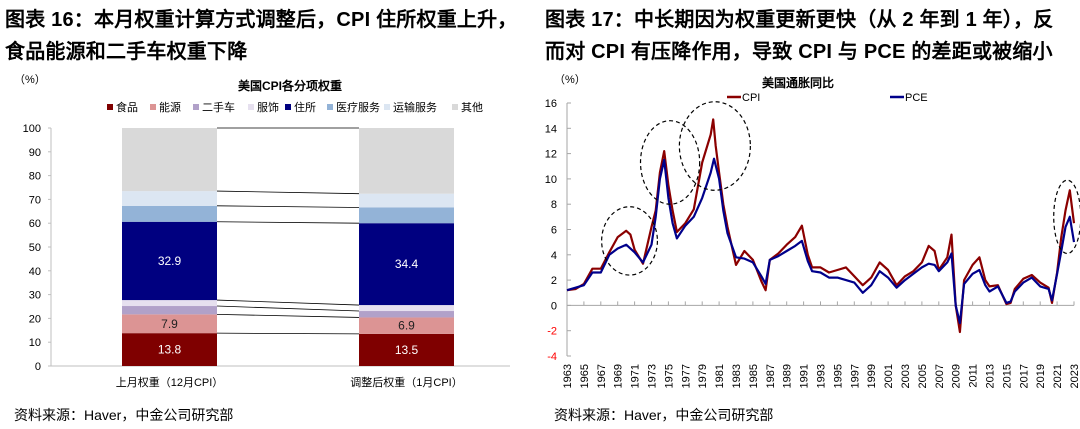 The image size is (1080, 429). I want to click on legend-item: 二手车, so click(214, 107).